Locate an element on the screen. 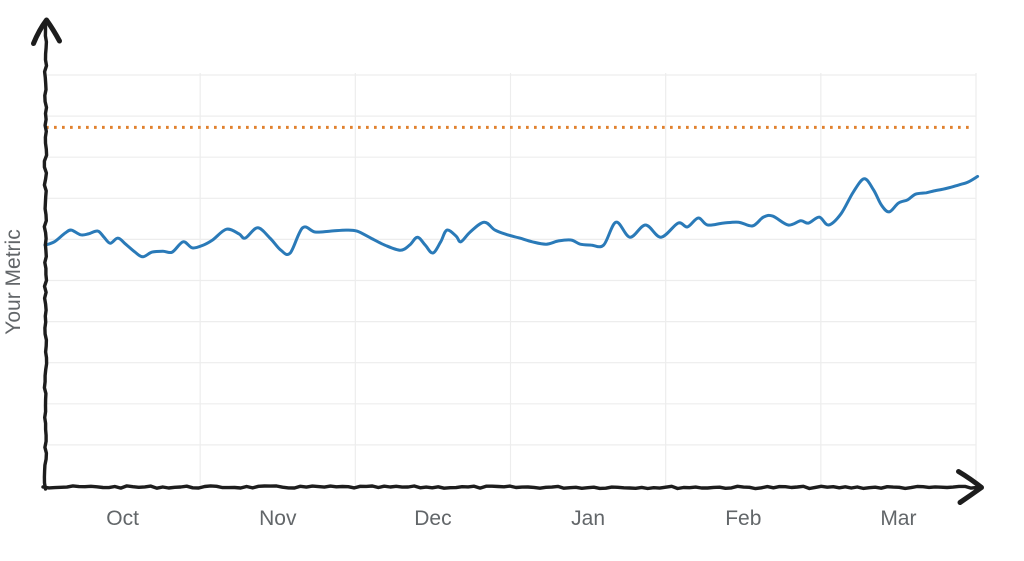 Image resolution: width=1024 pixels, height=561 pixels. x-tick-label-mar: Mar is located at coordinates (898, 518).